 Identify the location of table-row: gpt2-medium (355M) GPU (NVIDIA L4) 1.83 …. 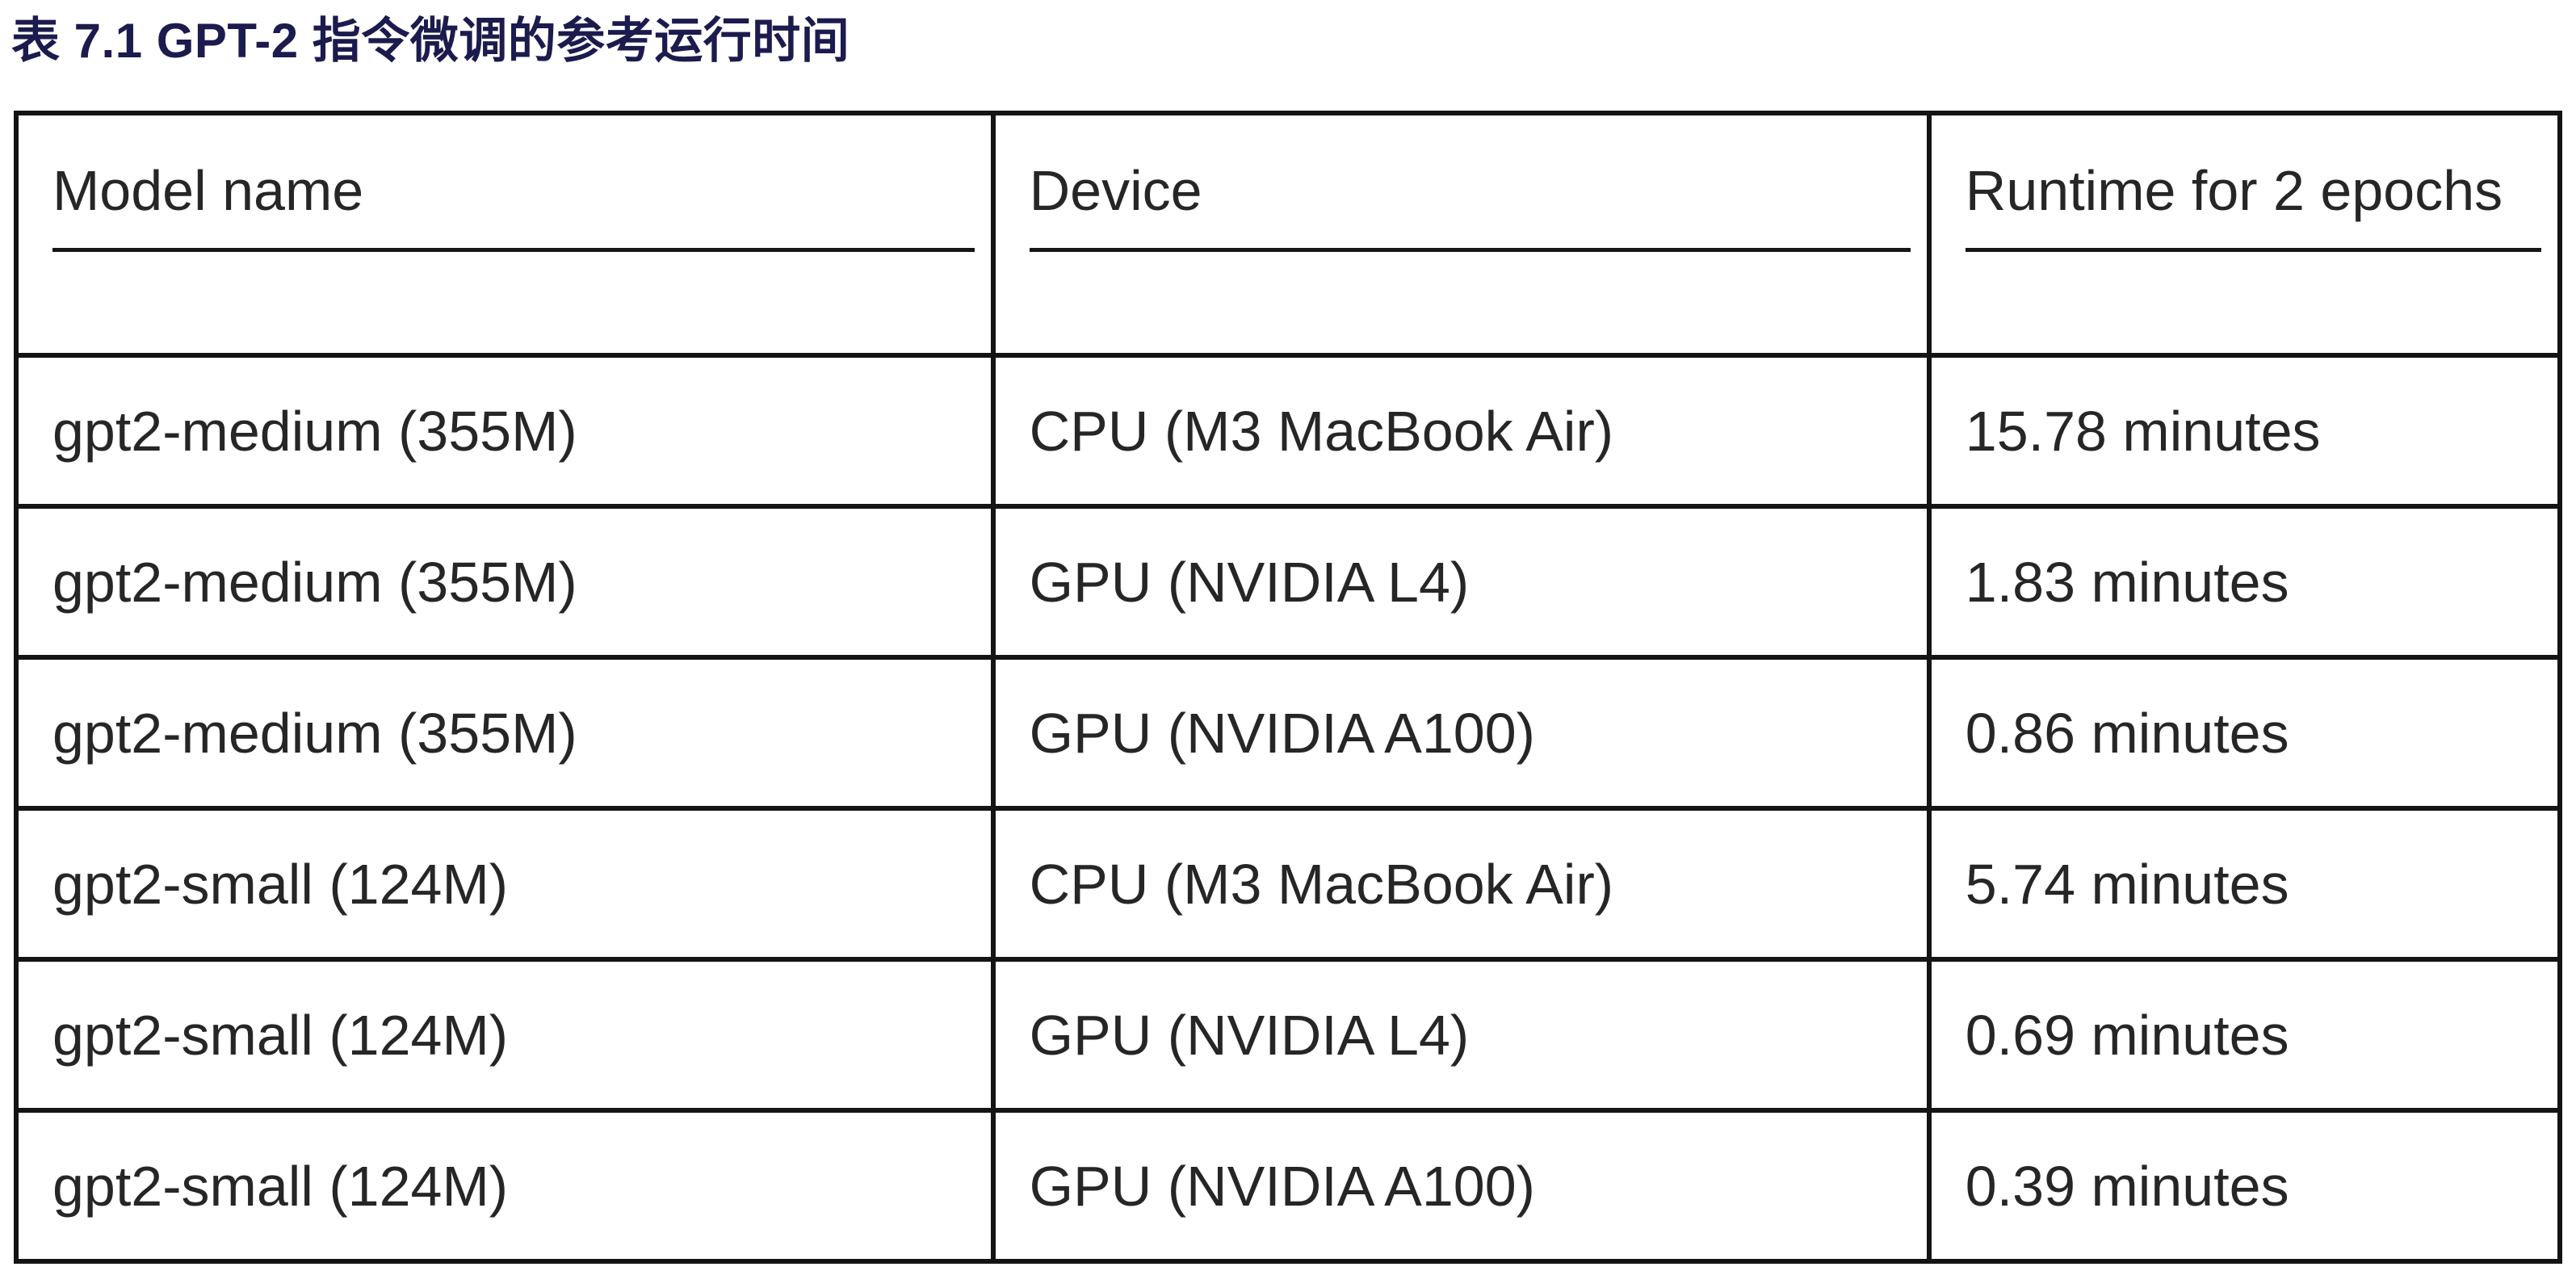
(1288, 582).